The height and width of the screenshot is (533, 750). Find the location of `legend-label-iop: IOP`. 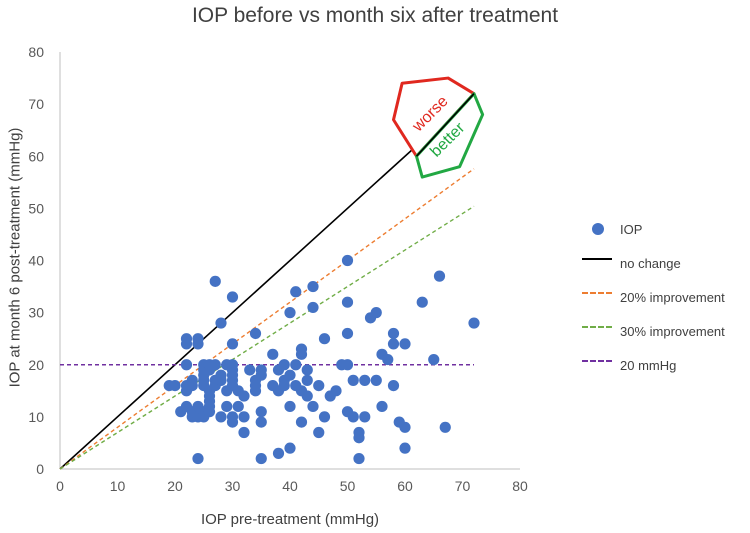

legend-label-iop: IOP is located at coordinates (631, 229).